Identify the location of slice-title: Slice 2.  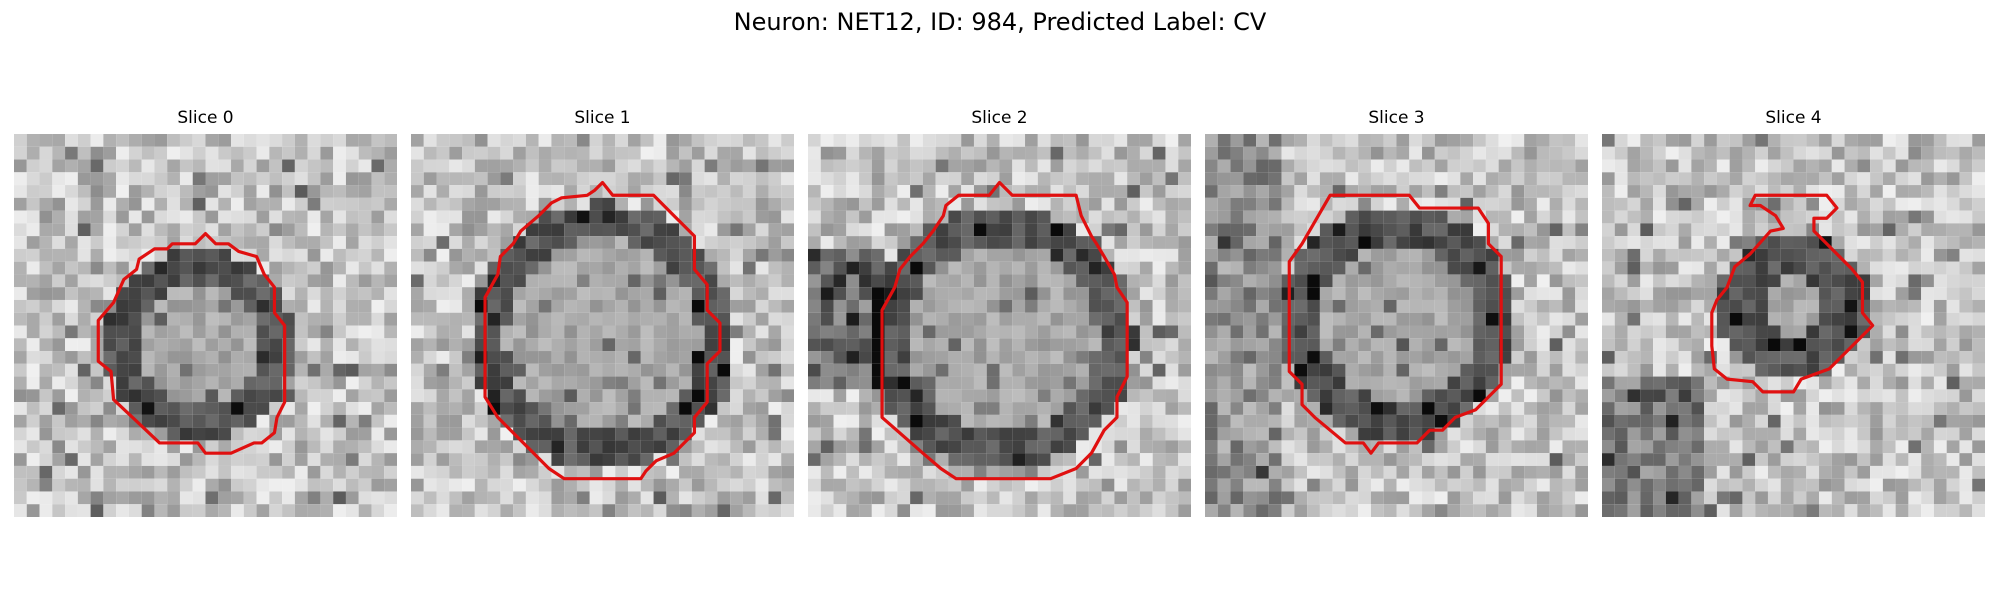
(999, 118).